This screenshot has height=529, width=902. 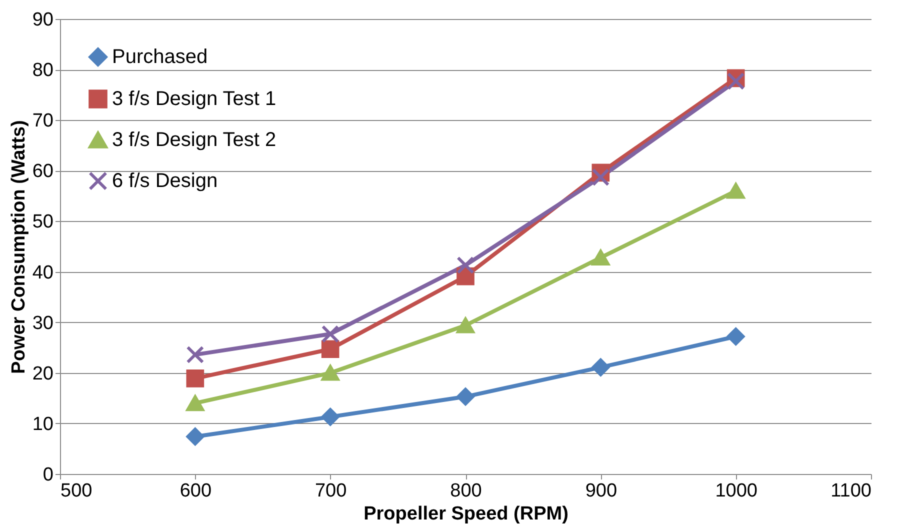 What do you see at coordinates (43, 20) in the screenshot?
I see `y-tick-label: 90` at bounding box center [43, 20].